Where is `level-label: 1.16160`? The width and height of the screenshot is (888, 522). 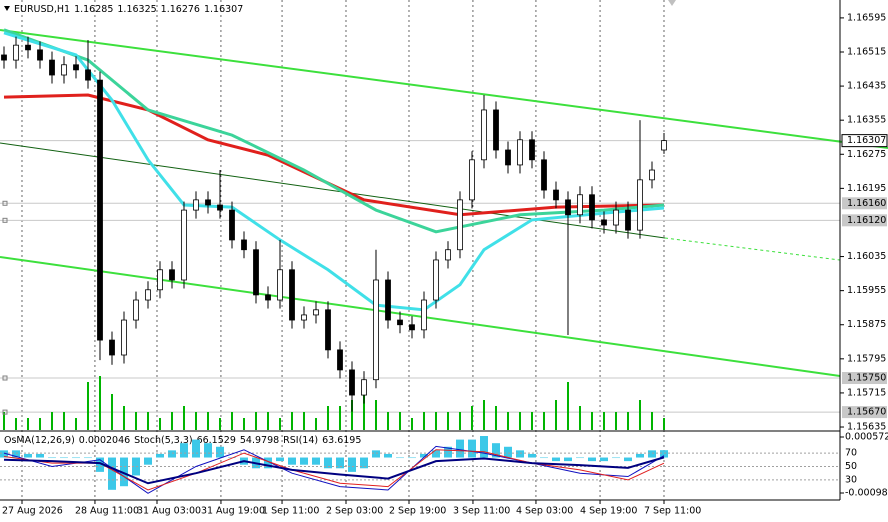 level-label: 1.16160 is located at coordinates (866, 203).